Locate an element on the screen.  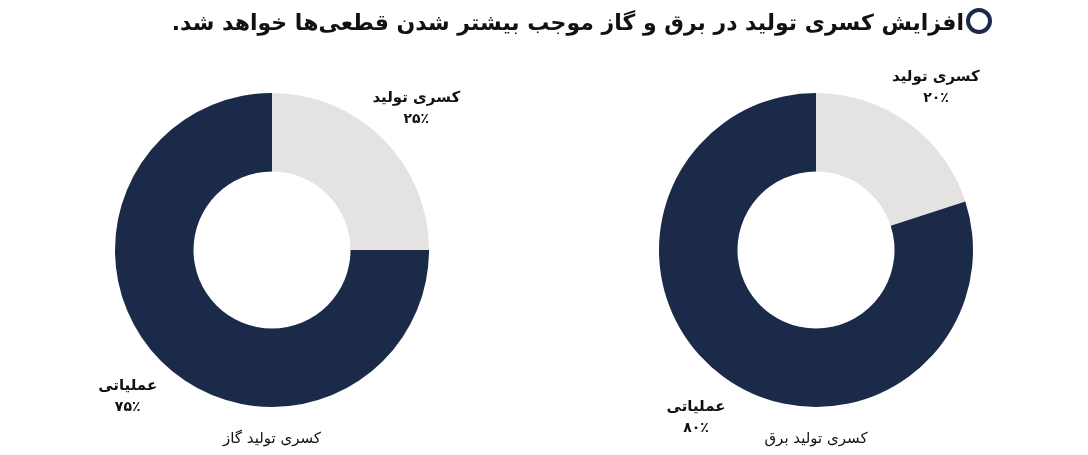
data-label: ۷۵٪ is located at coordinates (127, 406).